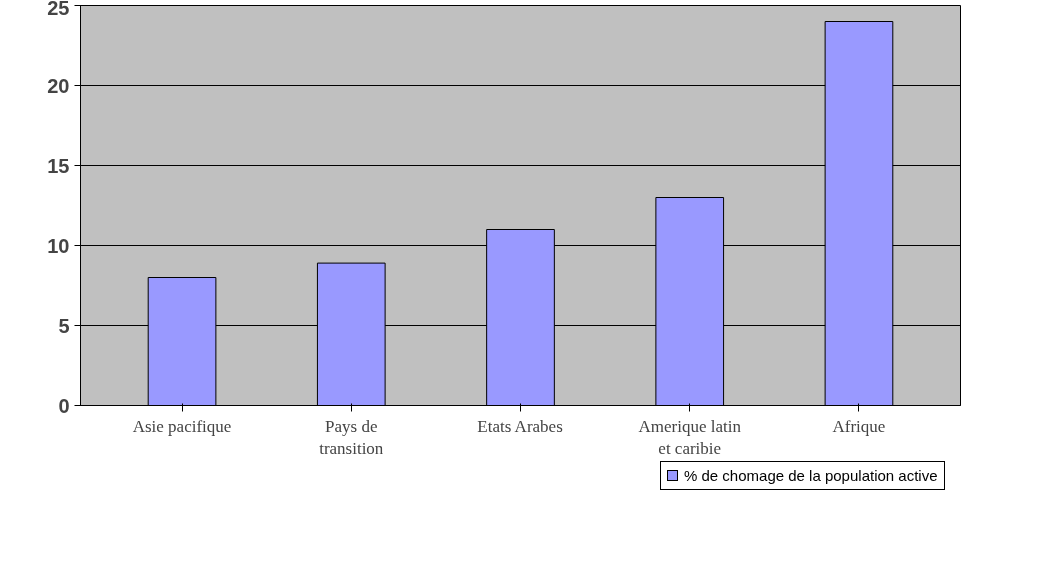  What do you see at coordinates (58, 245) in the screenshot?
I see `y-tick-label: 10` at bounding box center [58, 245].